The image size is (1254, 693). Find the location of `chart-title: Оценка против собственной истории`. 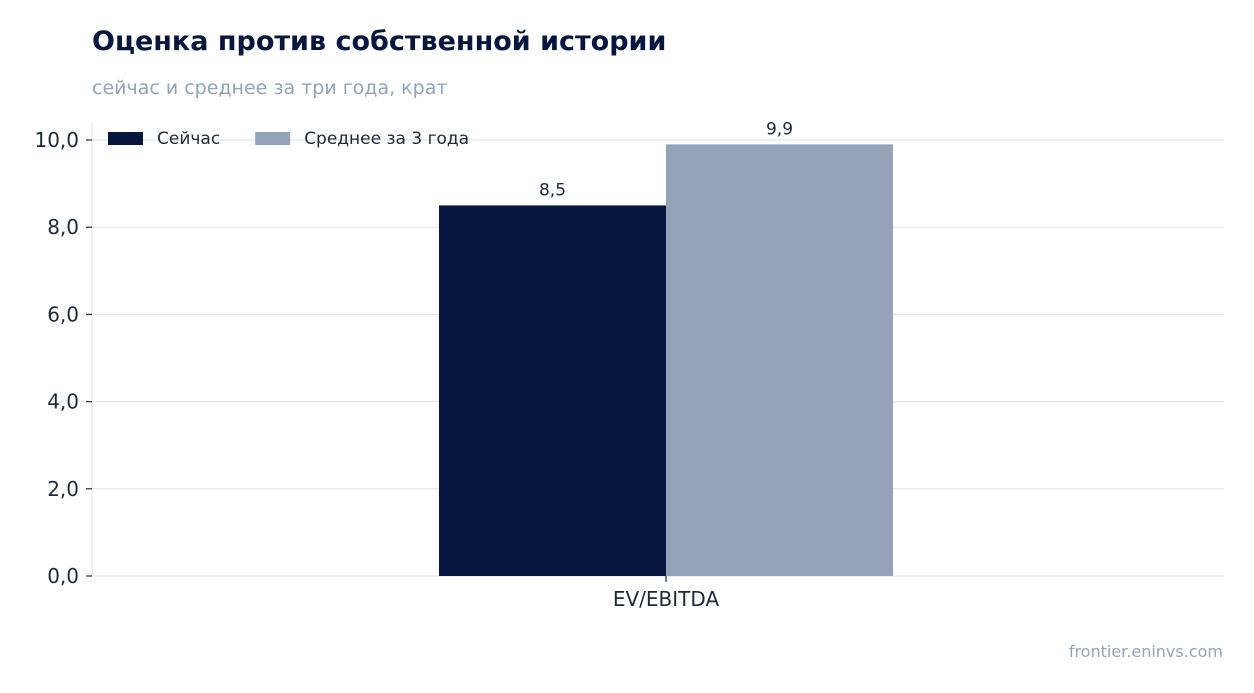

chart-title: Оценка против собственной истории is located at coordinates (379, 41).